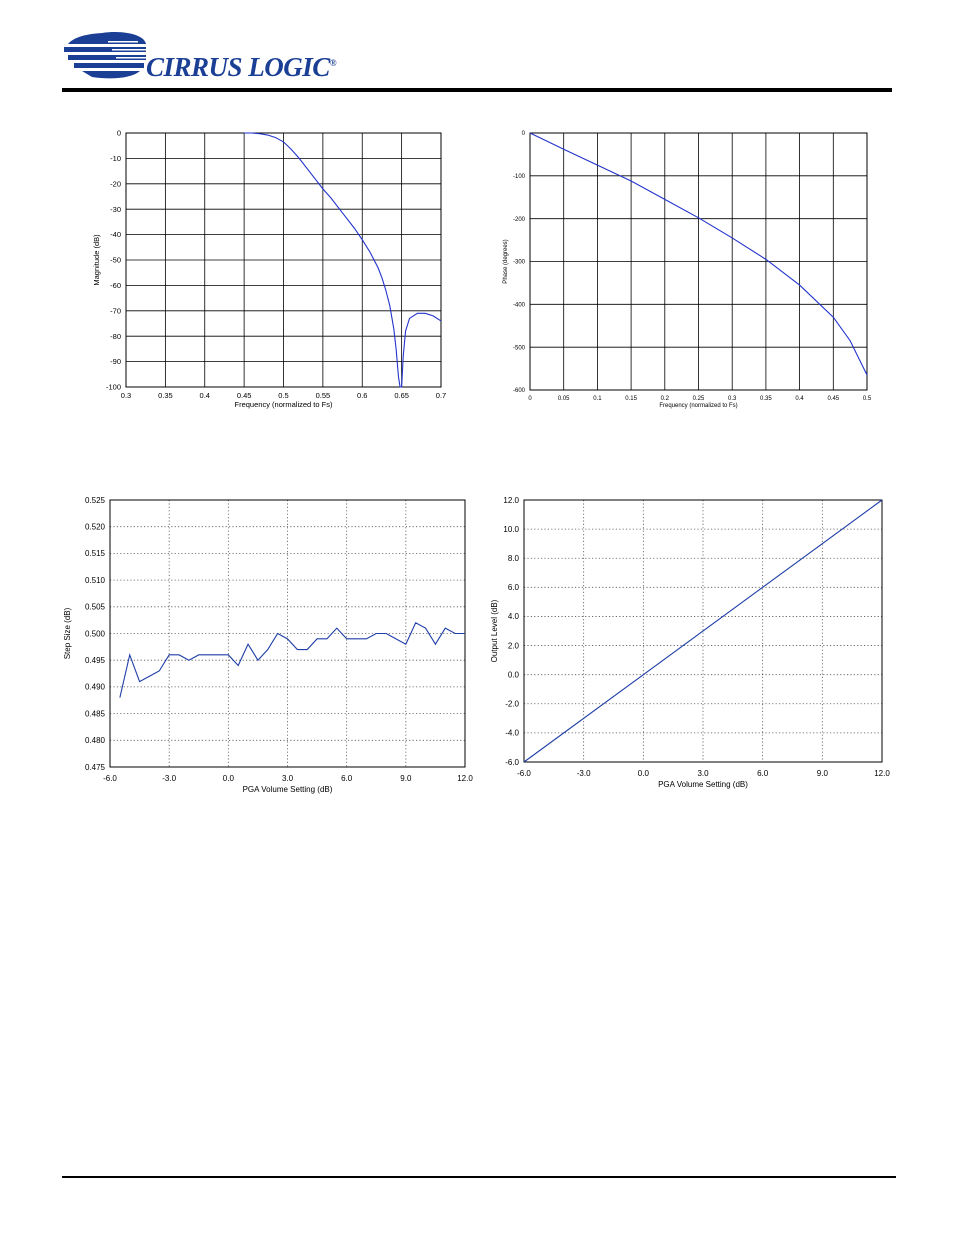 The image size is (954, 1235). I want to click on y-tick-label: 2.0, so click(514, 645).